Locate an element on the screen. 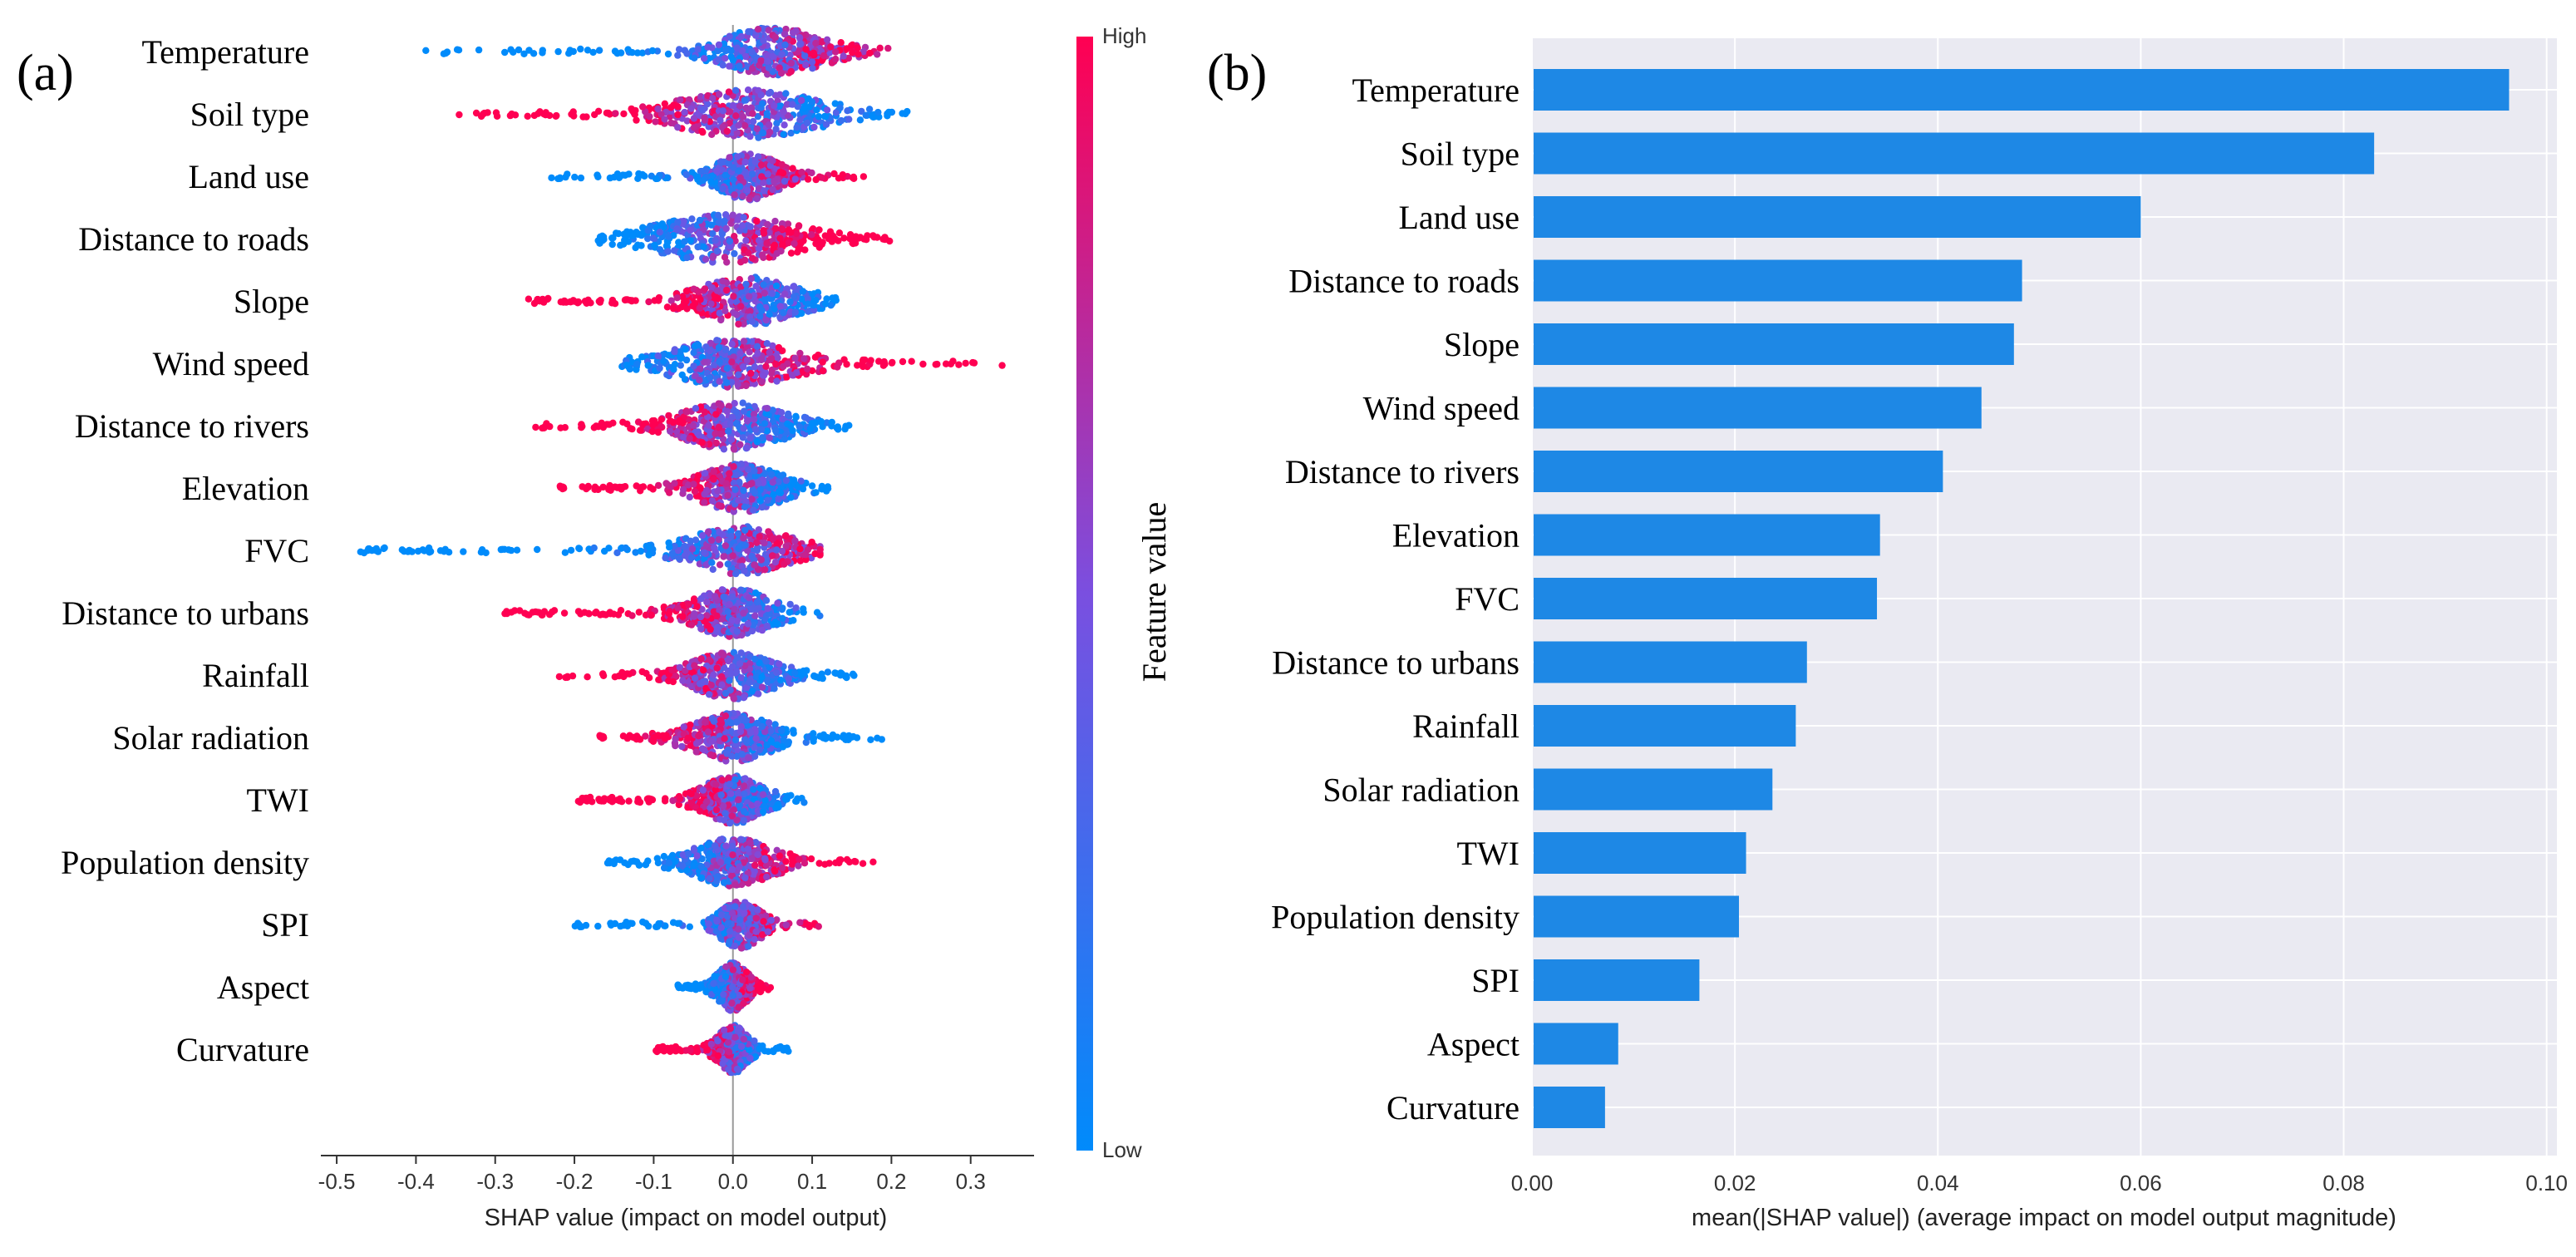 This screenshot has width=2576, height=1257. panel-a-label-twi: TWI is located at coordinates (277, 800).